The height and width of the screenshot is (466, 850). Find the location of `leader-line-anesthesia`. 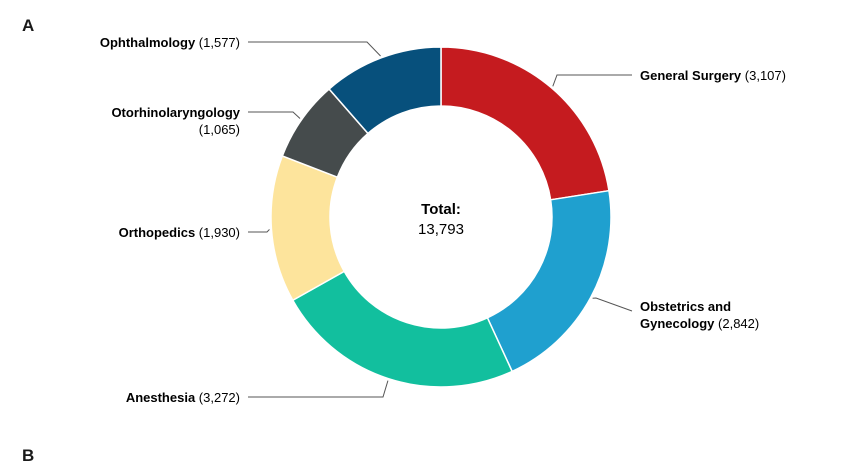

leader-line-anesthesia is located at coordinates (318, 389).